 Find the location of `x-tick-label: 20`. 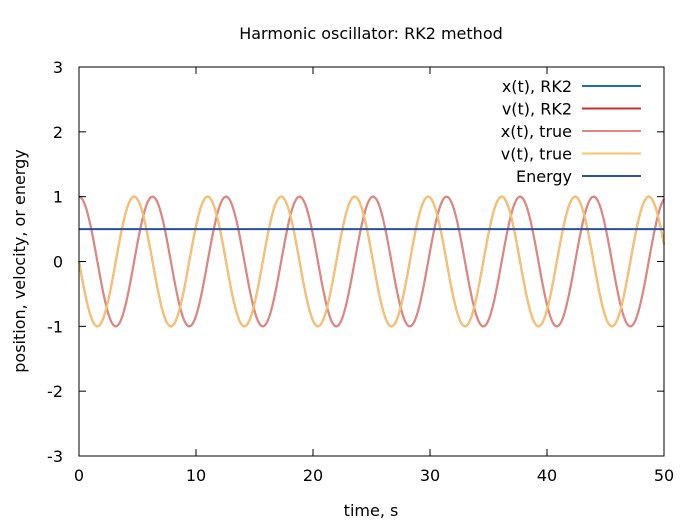

x-tick-label: 20 is located at coordinates (313, 475).